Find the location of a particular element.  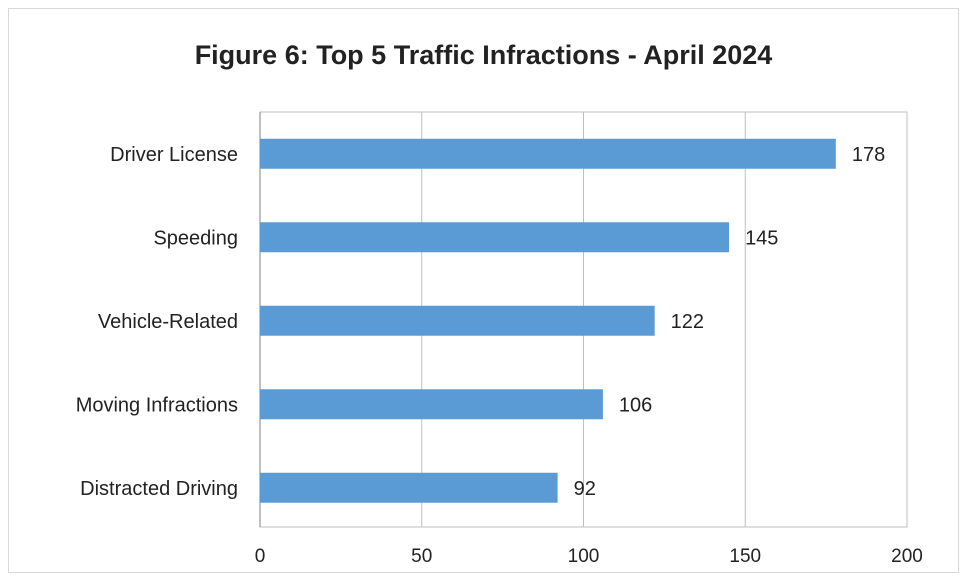

x-tick-label: 100 is located at coordinates (584, 556).